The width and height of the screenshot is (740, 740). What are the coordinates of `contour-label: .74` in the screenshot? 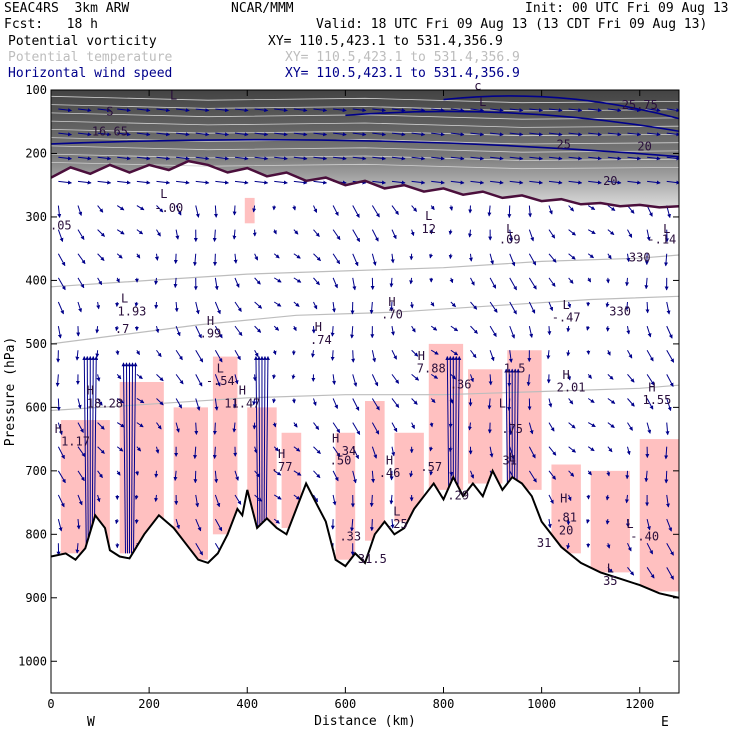 It's located at (321, 340).